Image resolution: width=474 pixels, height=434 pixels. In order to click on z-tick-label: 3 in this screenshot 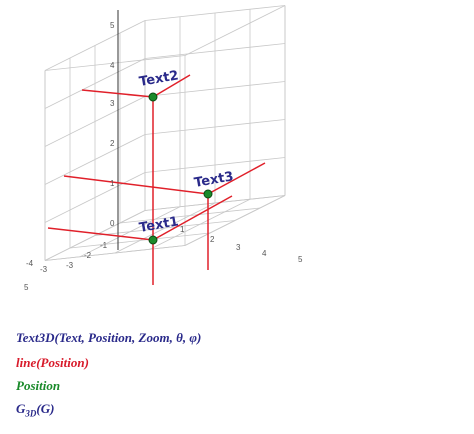, I will do `click(112, 103)`.